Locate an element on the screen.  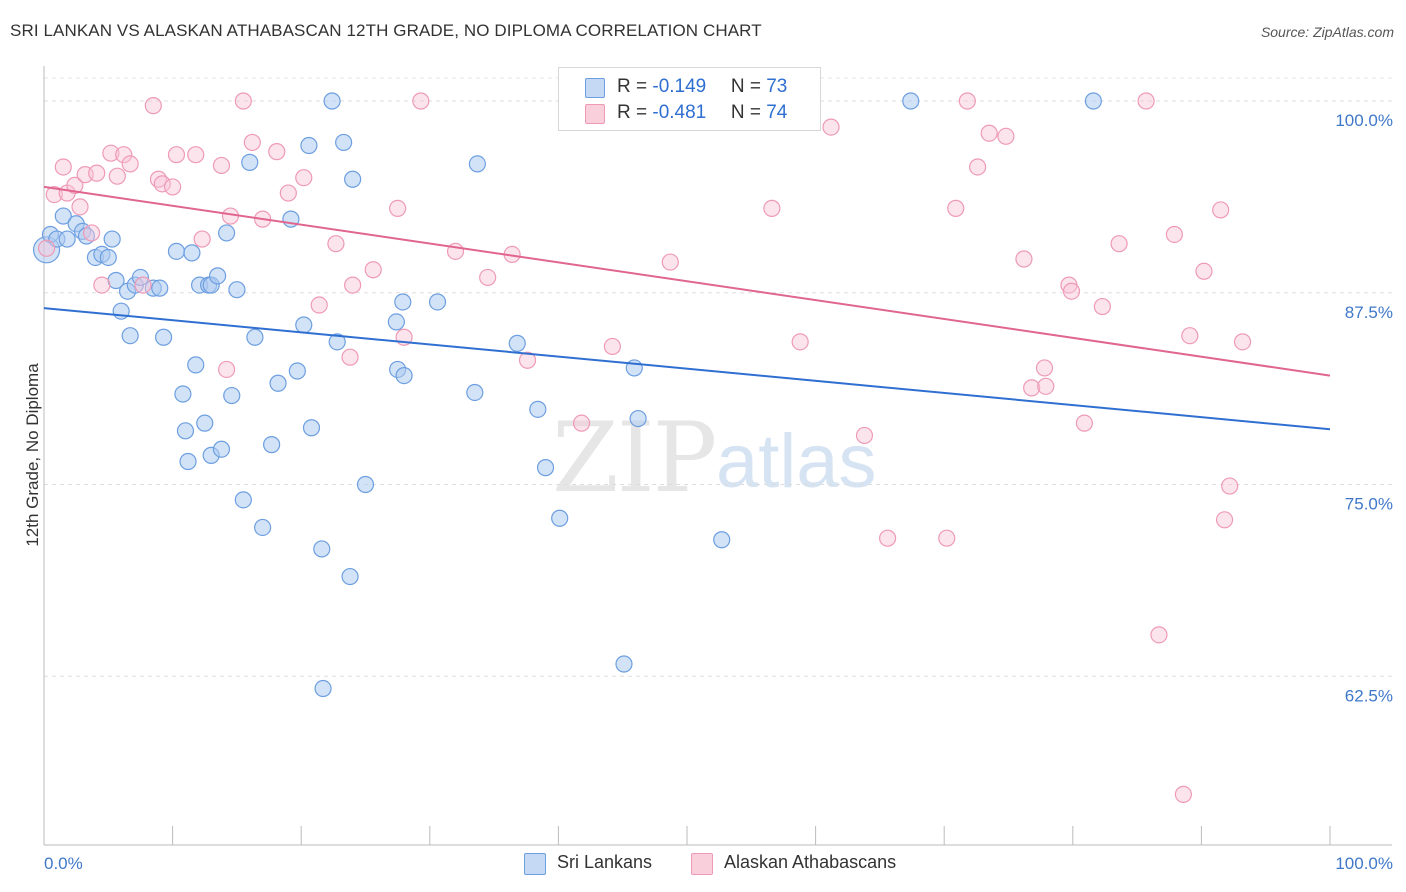
chart-source: Source: ZipAtlas.com is located at coordinates (1327, 32).